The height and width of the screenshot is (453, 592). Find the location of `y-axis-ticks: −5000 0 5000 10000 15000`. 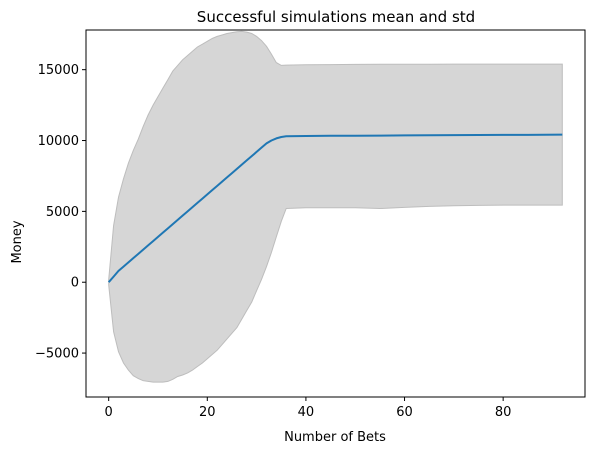

y-axis-ticks: −5000 0 5000 10000 15000 is located at coordinates (60, 212).